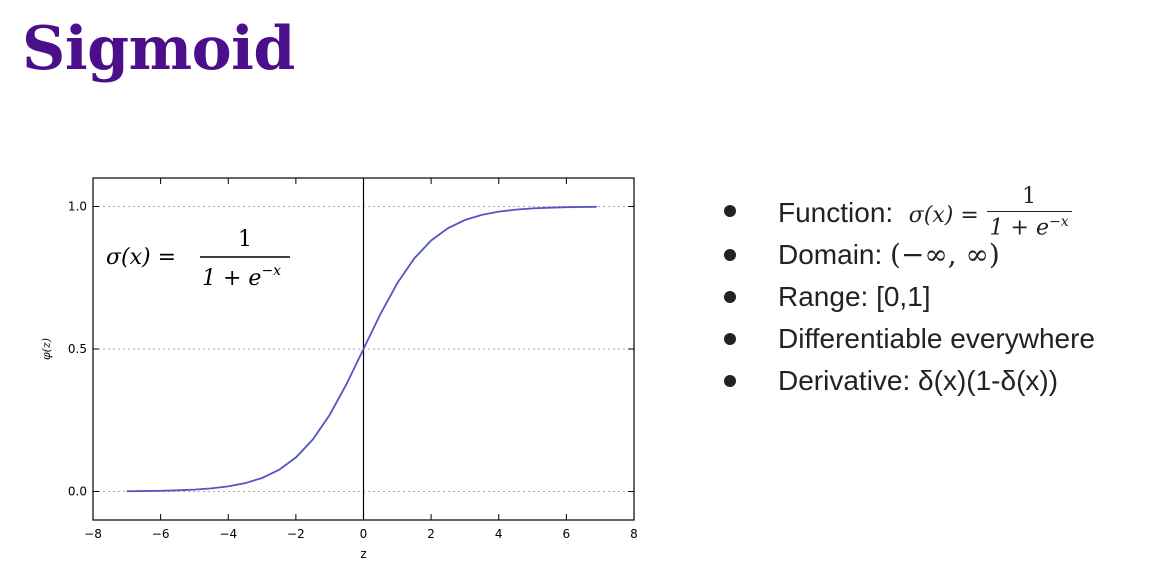 This screenshot has height=572, width=1172. What do you see at coordinates (945, 254) in the screenshot?
I see `domain-value: (−∞, ∞)` at bounding box center [945, 254].